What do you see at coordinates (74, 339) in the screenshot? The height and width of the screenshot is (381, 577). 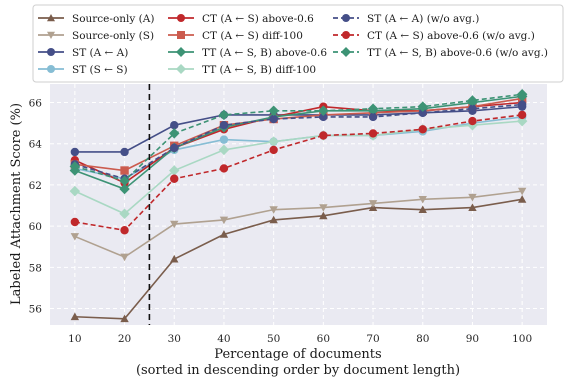 I see `x-tick-label: 10` at bounding box center [74, 339].